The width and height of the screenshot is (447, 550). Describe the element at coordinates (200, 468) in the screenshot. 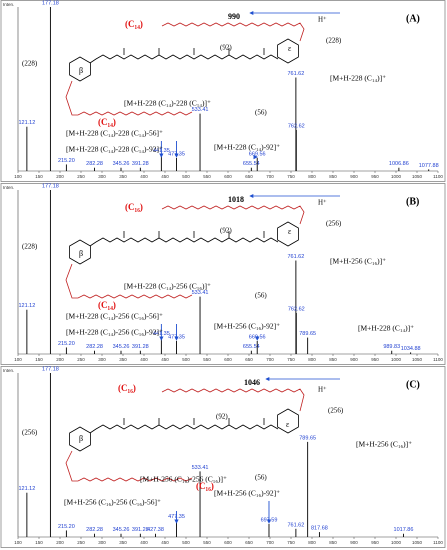

I see `peak-label: 533.41` at that location.